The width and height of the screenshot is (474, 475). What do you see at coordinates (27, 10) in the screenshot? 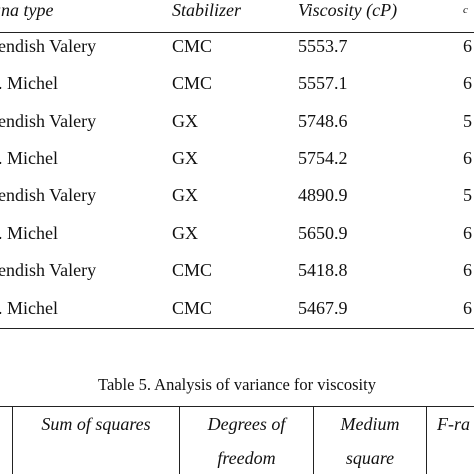
I see `header-banana-type: ana type` at bounding box center [27, 10].